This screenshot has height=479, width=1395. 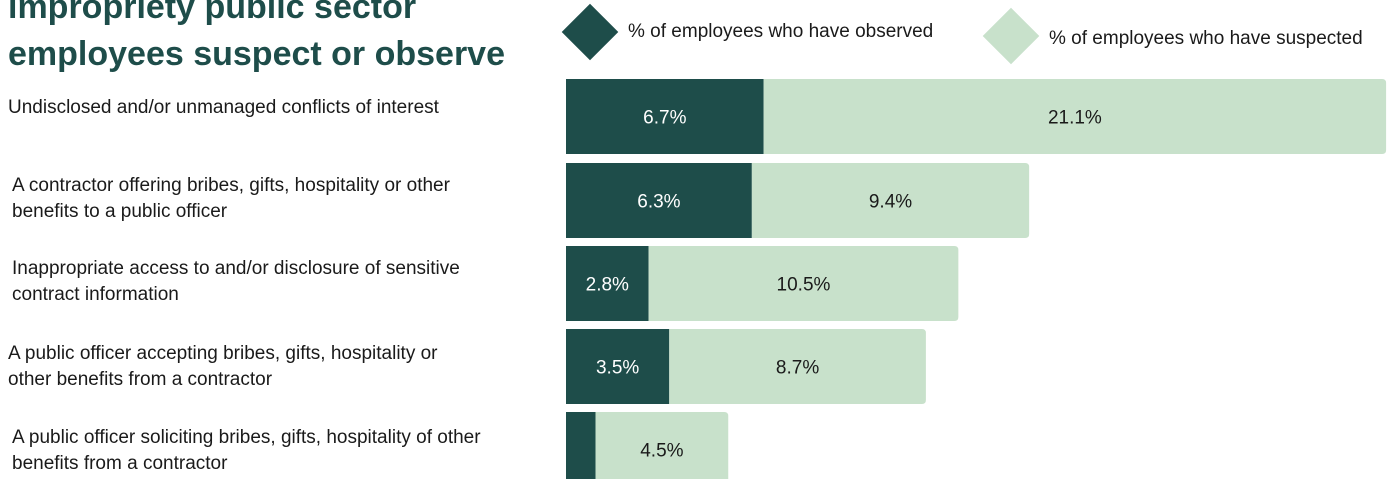 I want to click on bar-suspected-contractor-offering-bribes, so click(x=890, y=200).